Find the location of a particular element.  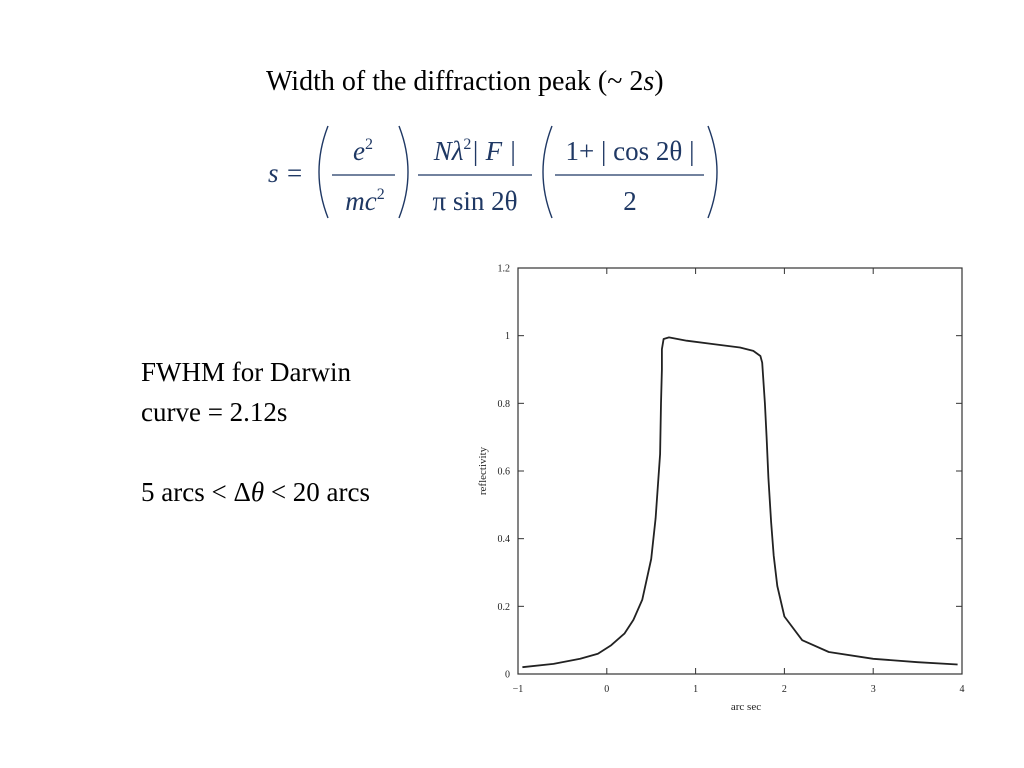

angle-range-right: < 20 arcs is located at coordinates (320, 492).